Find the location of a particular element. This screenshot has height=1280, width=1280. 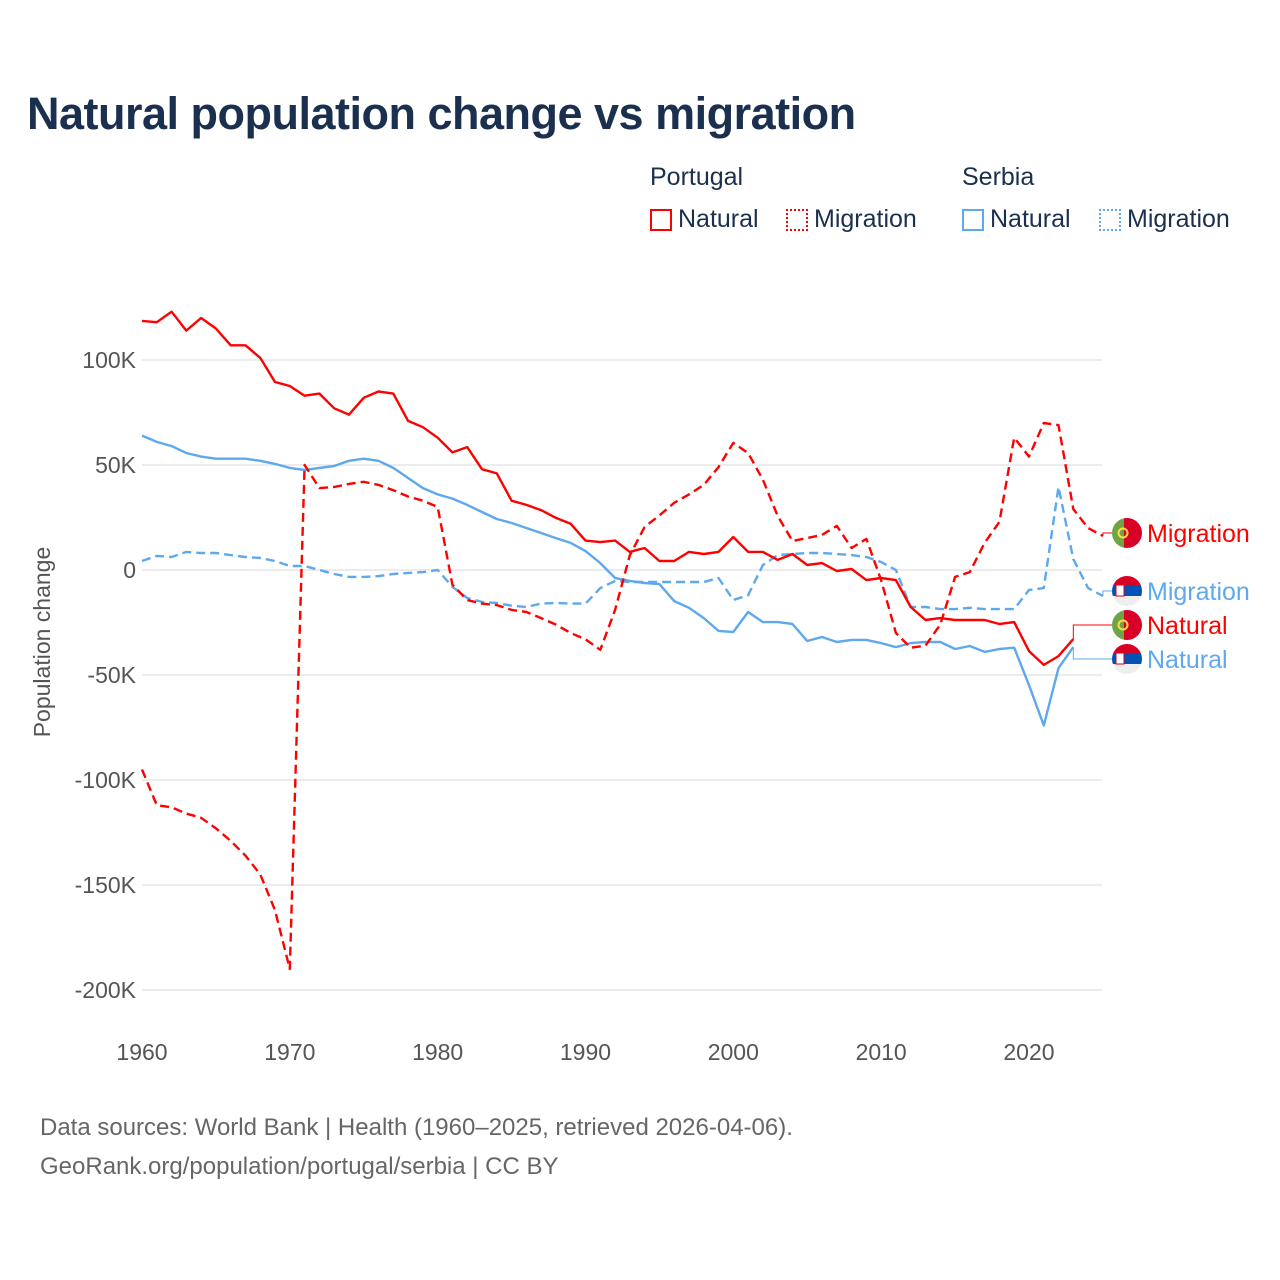

series-line-serbia-migration is located at coordinates (622, 548).